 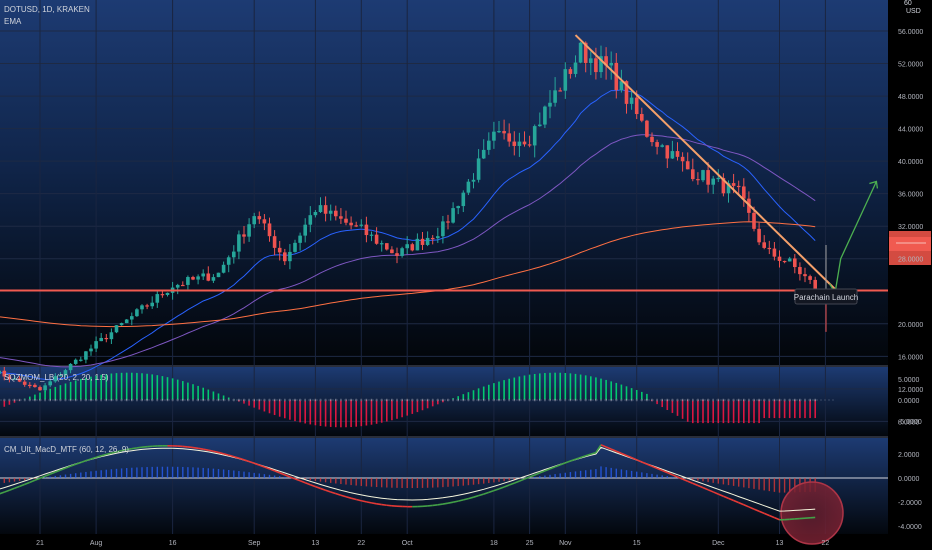 What do you see at coordinates (910, 357) in the screenshot?
I see `price-tick: 16.0000` at bounding box center [910, 357].